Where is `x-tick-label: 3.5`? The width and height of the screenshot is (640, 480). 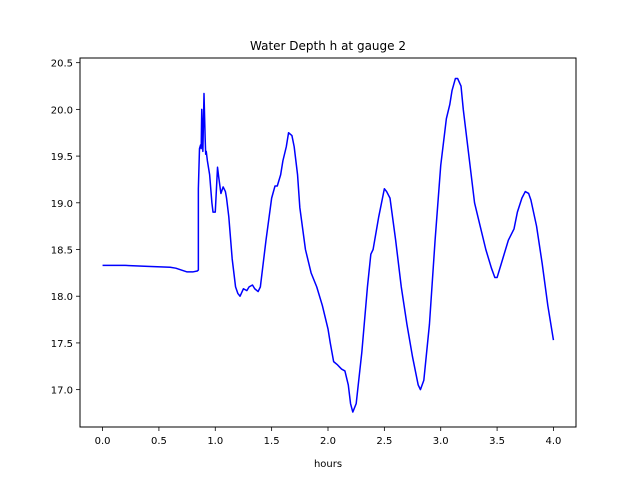 x-tick-label: 3.5 is located at coordinates (497, 441).